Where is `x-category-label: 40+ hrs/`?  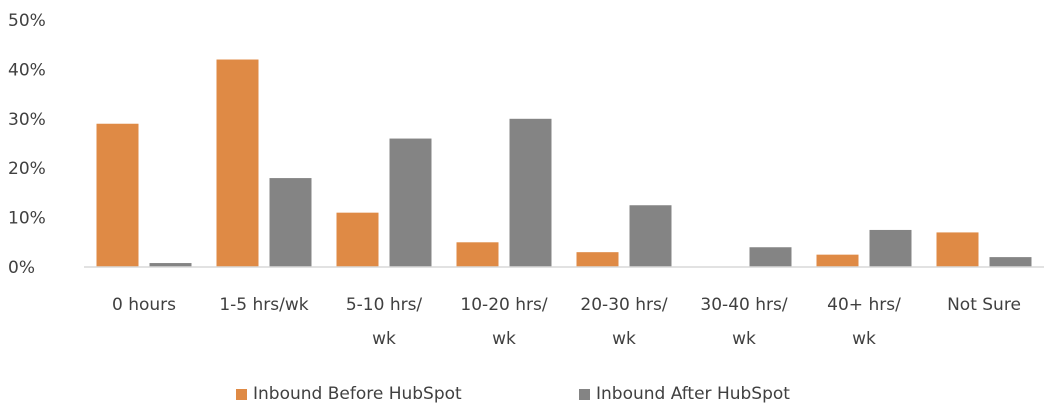
x-category-label: 40+ hrs/ is located at coordinates (864, 305).